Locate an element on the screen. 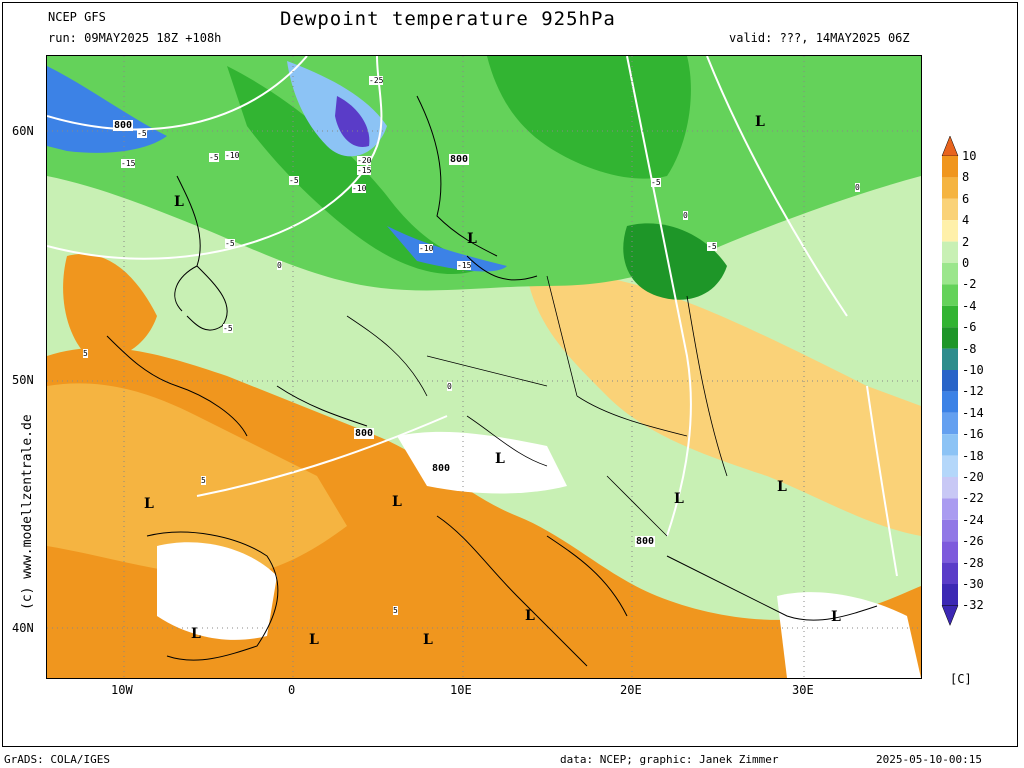  lat-label: 50N is located at coordinates (23, 380).